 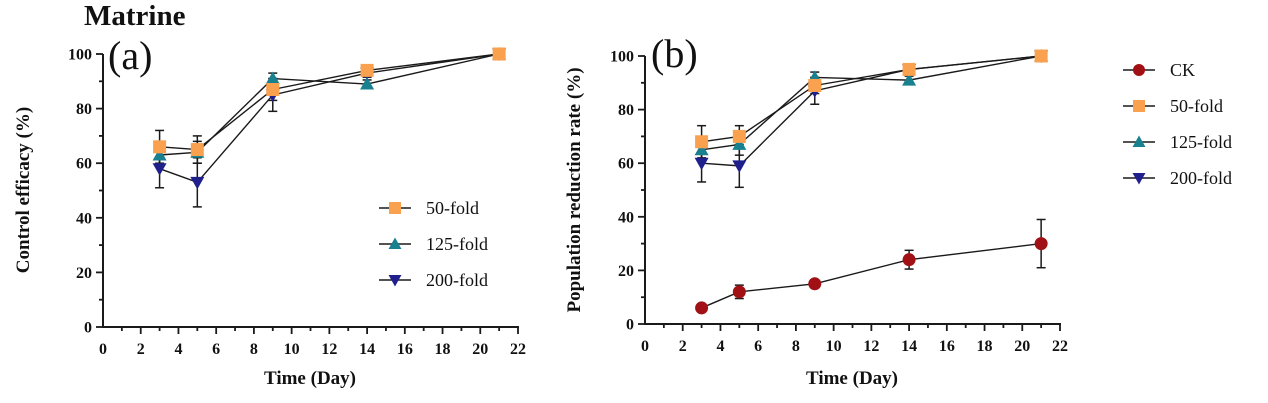 I want to click on series-CK-errorbars, so click(x=871, y=265).